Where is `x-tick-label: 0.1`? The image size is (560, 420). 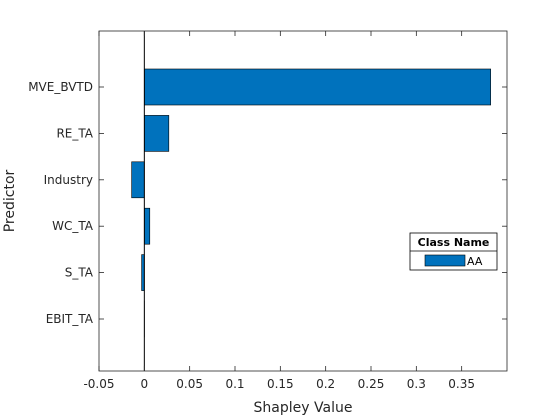 x-tick-label: 0.1 is located at coordinates (234, 384).